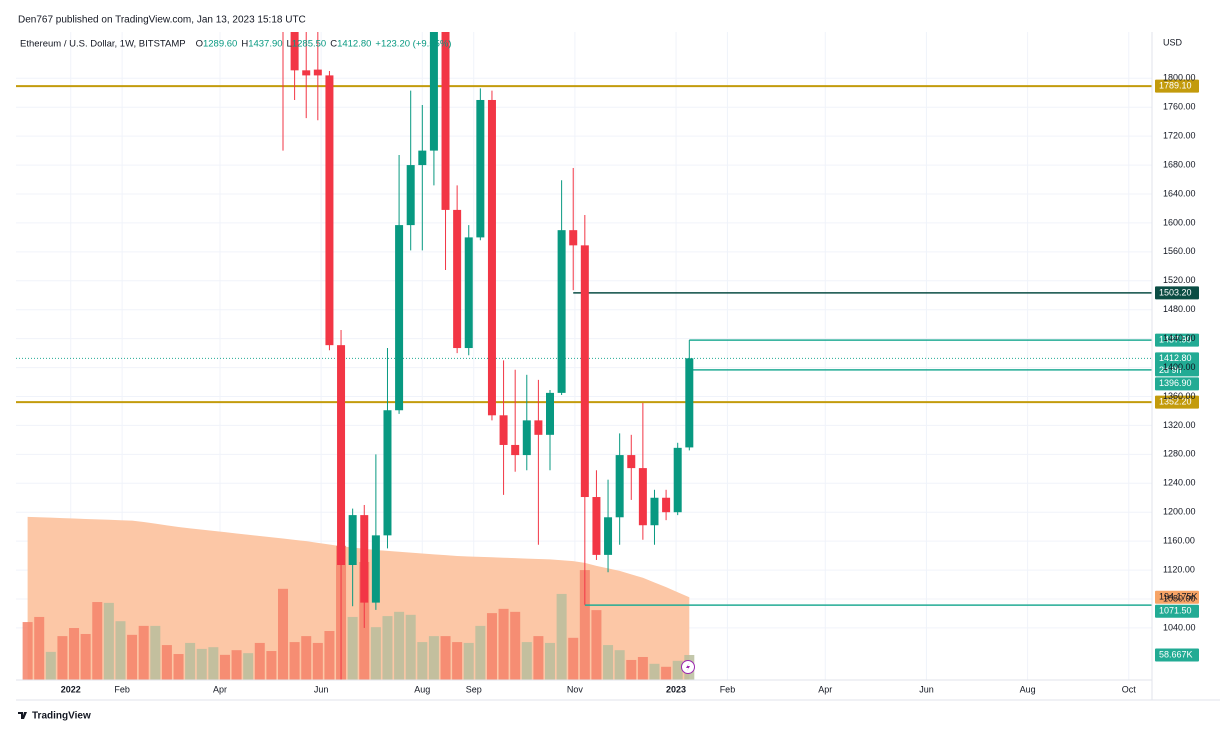  I want to click on ohlc-value: 1285.50, so click(309, 44).